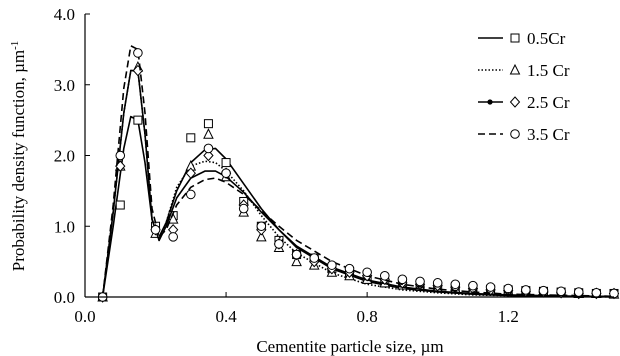 This screenshot has width=620, height=356. What do you see at coordinates (524, 70) in the screenshot?
I see `legend-item-1-5-cr: 1.5 Cr` at bounding box center [524, 70].